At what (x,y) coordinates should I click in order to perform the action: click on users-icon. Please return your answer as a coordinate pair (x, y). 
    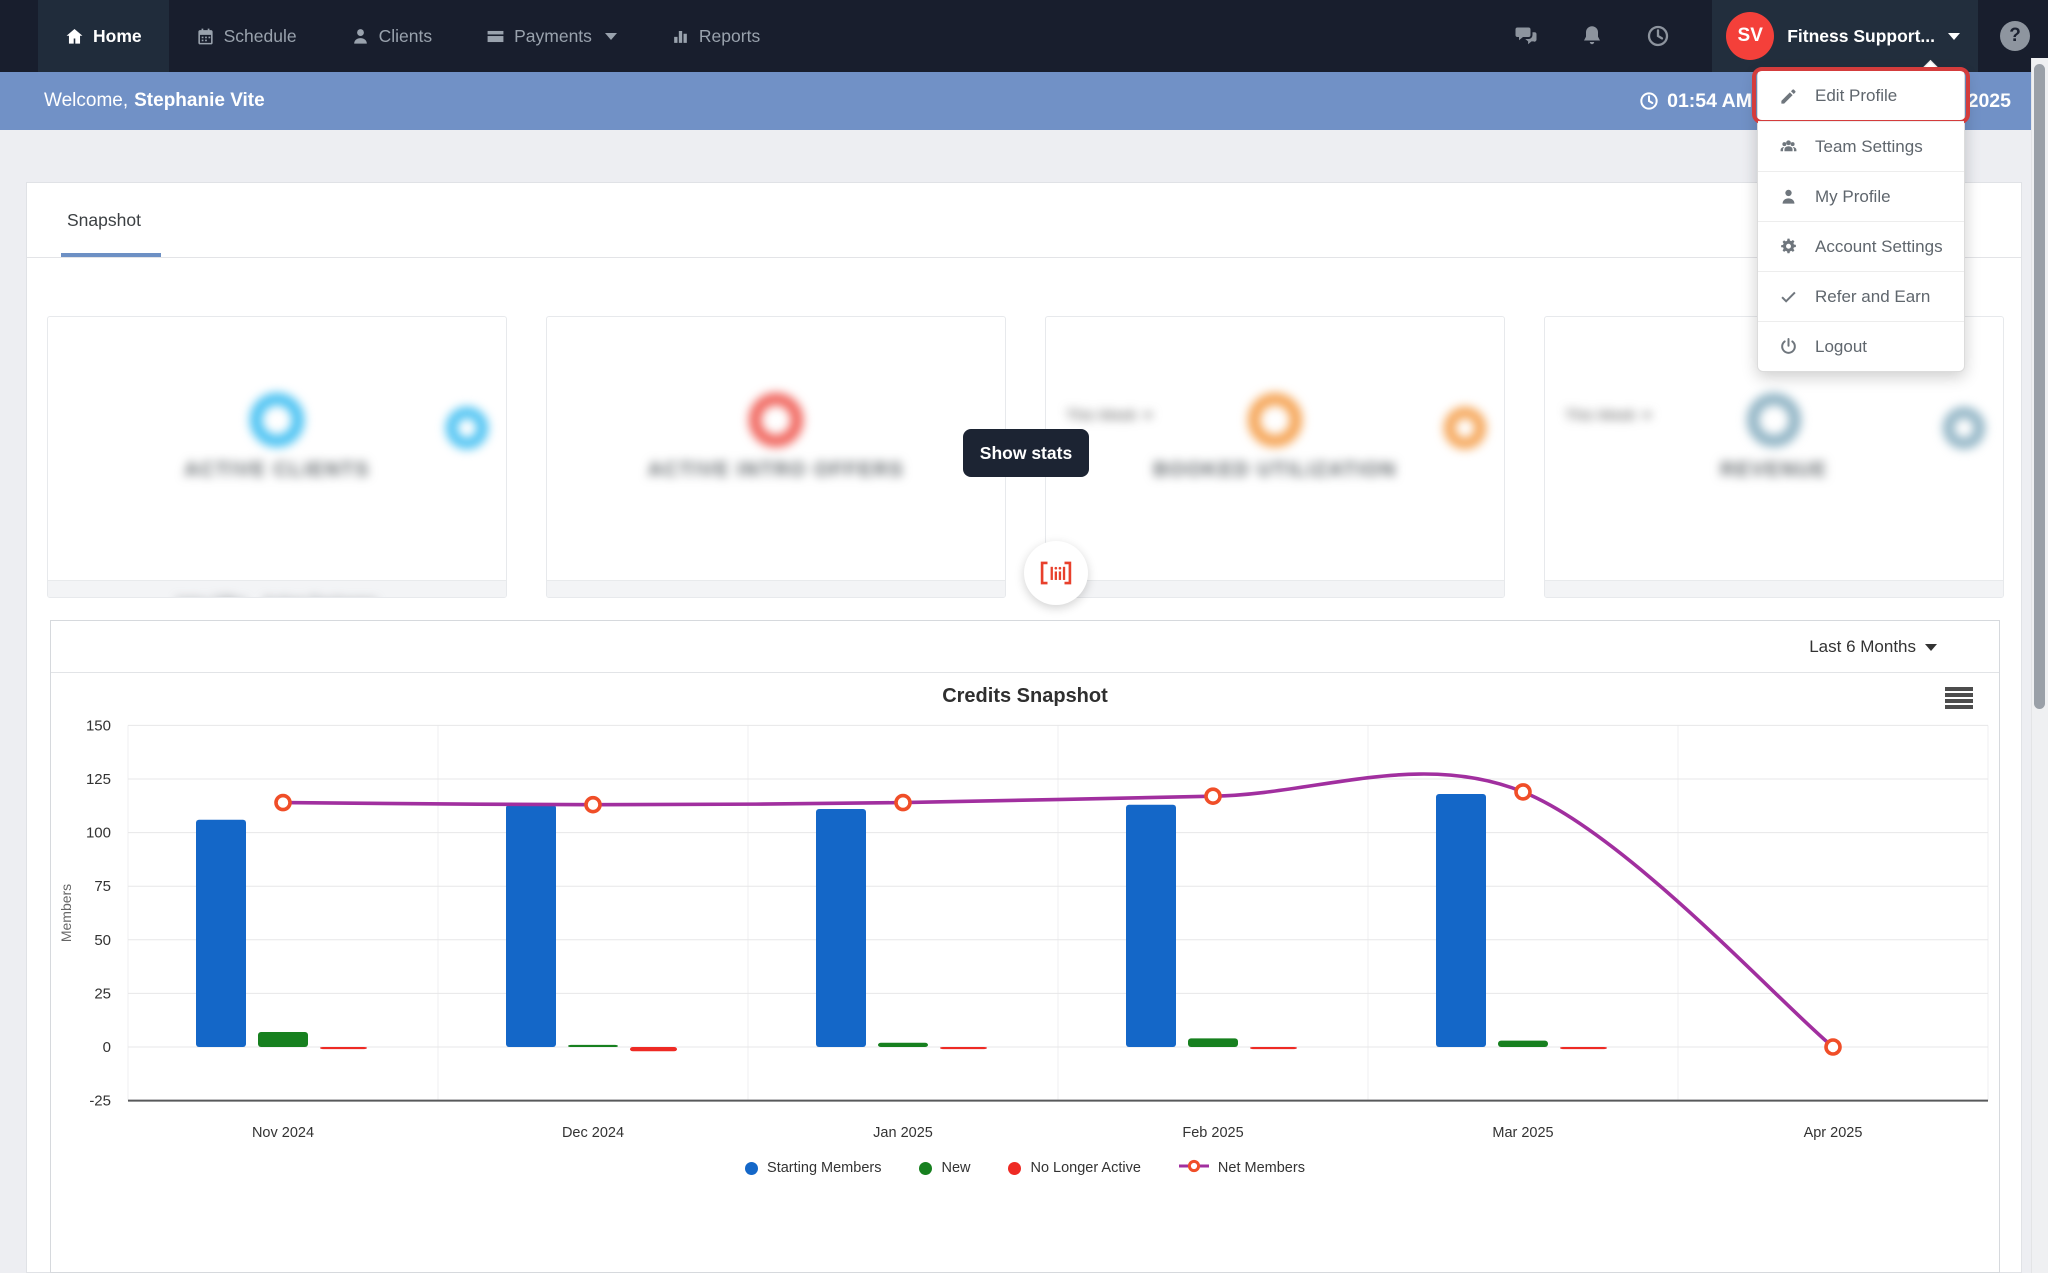
    Looking at the image, I should click on (1788, 146).